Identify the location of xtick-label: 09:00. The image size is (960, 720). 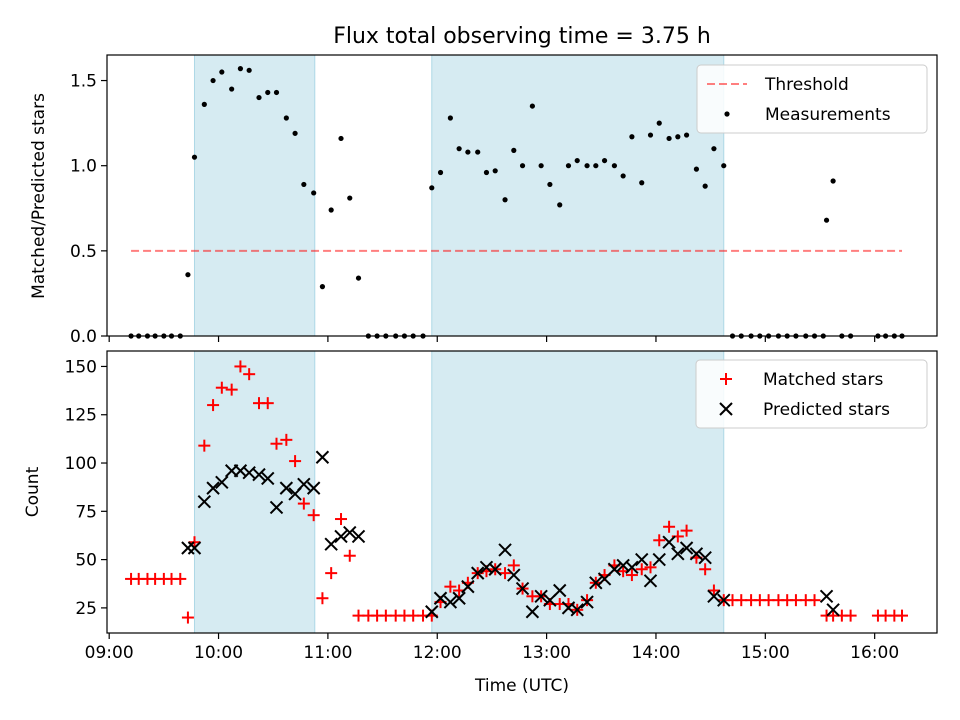
(109, 653).